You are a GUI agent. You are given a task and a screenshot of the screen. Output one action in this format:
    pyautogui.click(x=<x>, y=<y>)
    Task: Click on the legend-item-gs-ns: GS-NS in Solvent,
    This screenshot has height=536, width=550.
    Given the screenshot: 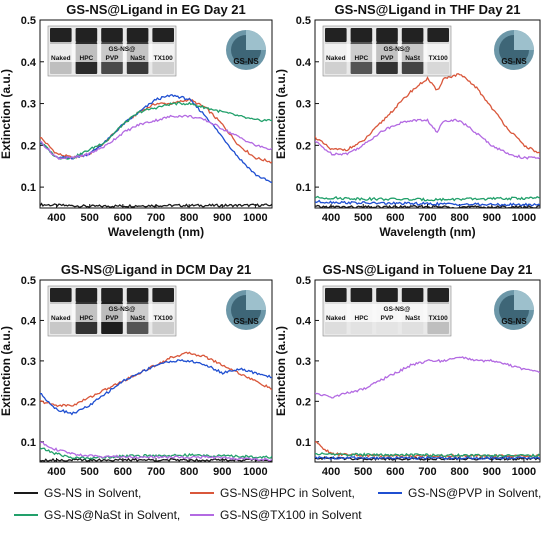 What is the action you would take?
    pyautogui.click(x=77, y=493)
    